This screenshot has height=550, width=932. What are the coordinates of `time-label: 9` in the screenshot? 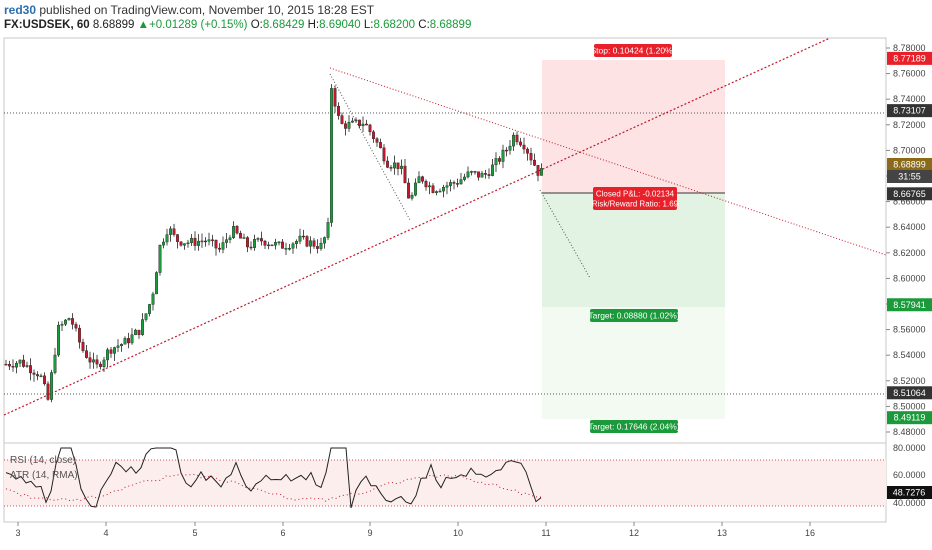 It's located at (369, 533).